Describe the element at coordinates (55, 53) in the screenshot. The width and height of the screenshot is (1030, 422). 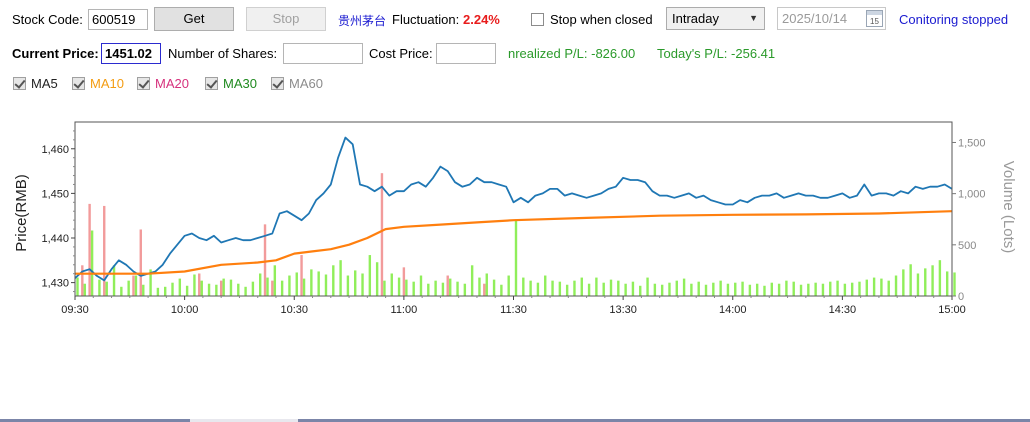
I see `current-price-label: Current Price:` at that location.